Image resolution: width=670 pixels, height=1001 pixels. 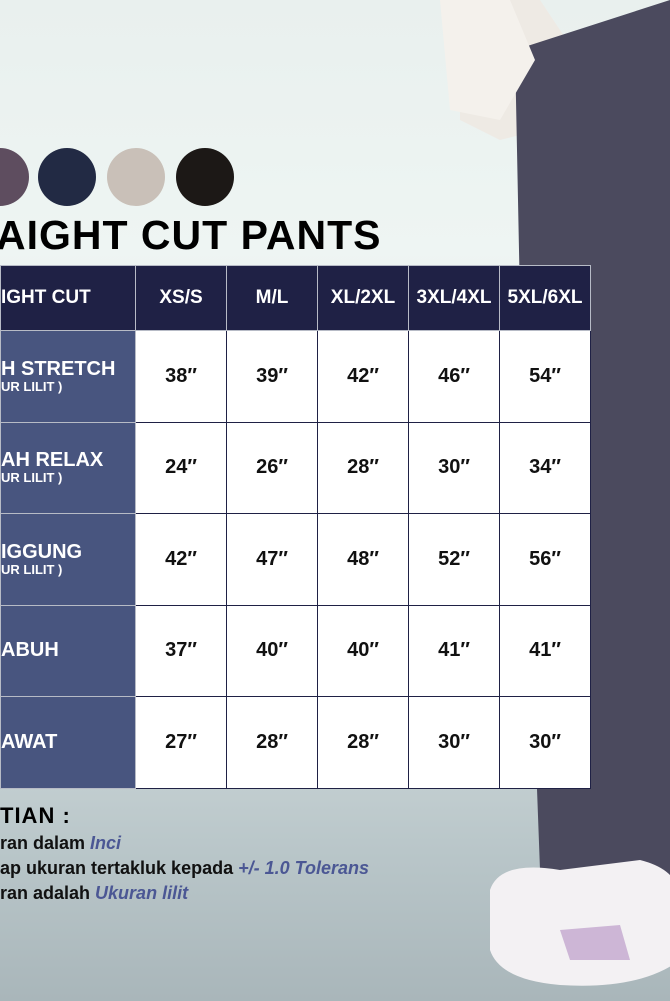 I want to click on measurement-cell: 56″, so click(x=545, y=559).